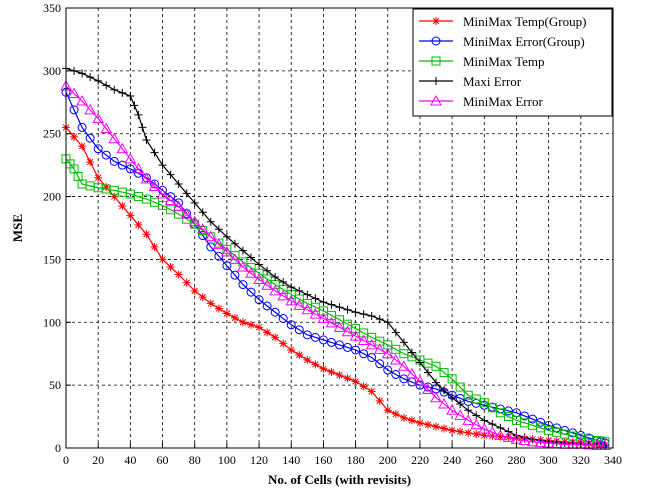 This screenshot has height=493, width=650. What do you see at coordinates (163, 460) in the screenshot?
I see `x-tick-label: 60` at bounding box center [163, 460].